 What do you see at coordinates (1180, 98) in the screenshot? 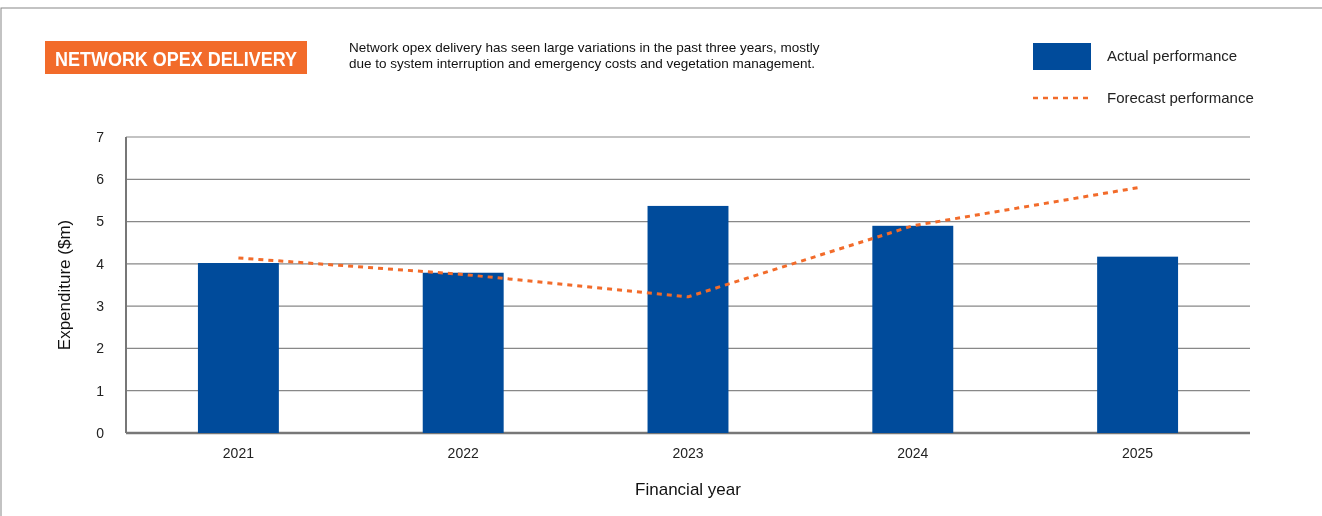
I see `legend-label: Forecast performance` at bounding box center [1180, 98].